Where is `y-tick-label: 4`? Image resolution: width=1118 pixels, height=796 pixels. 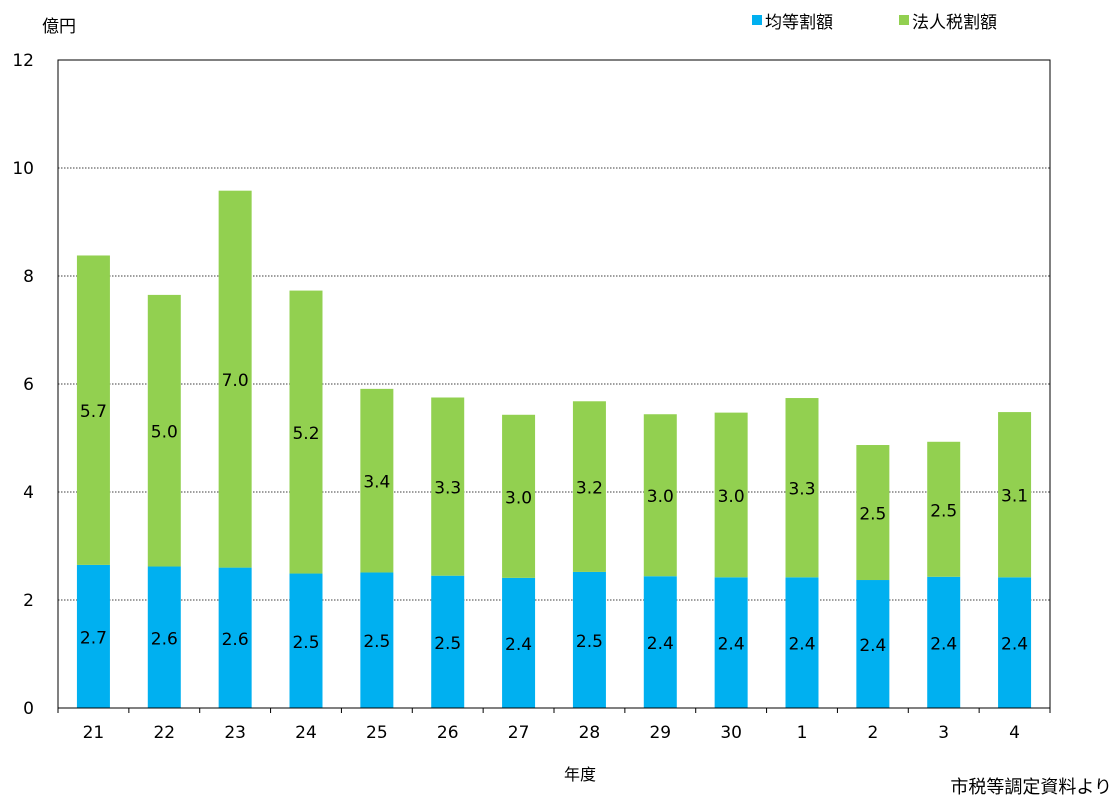 y-tick-label: 4 is located at coordinates (28, 493).